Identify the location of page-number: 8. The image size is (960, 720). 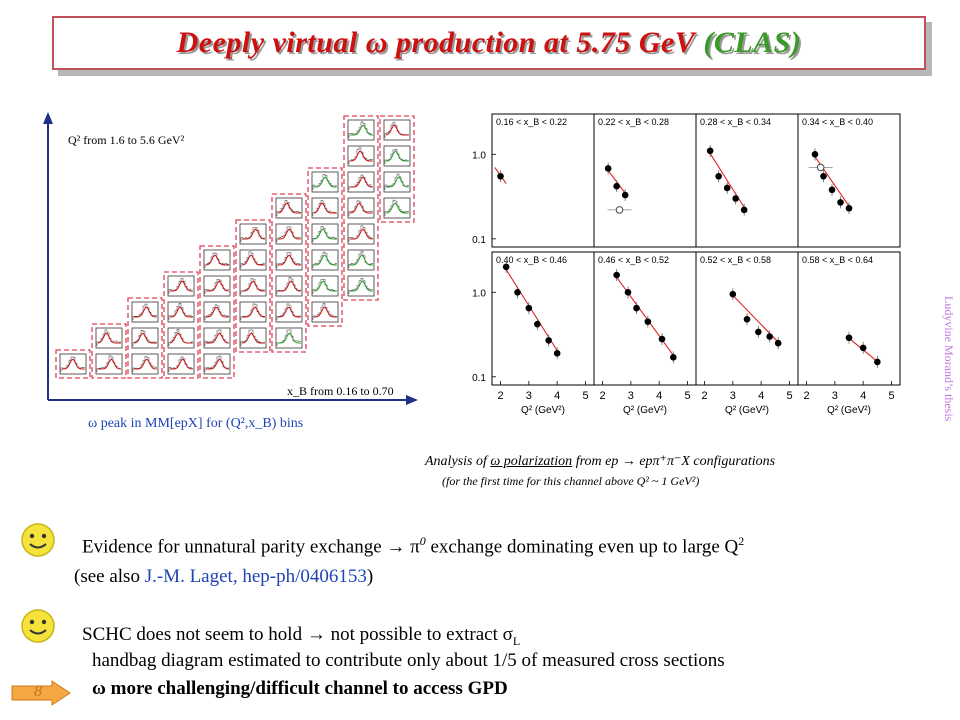
(38, 691).